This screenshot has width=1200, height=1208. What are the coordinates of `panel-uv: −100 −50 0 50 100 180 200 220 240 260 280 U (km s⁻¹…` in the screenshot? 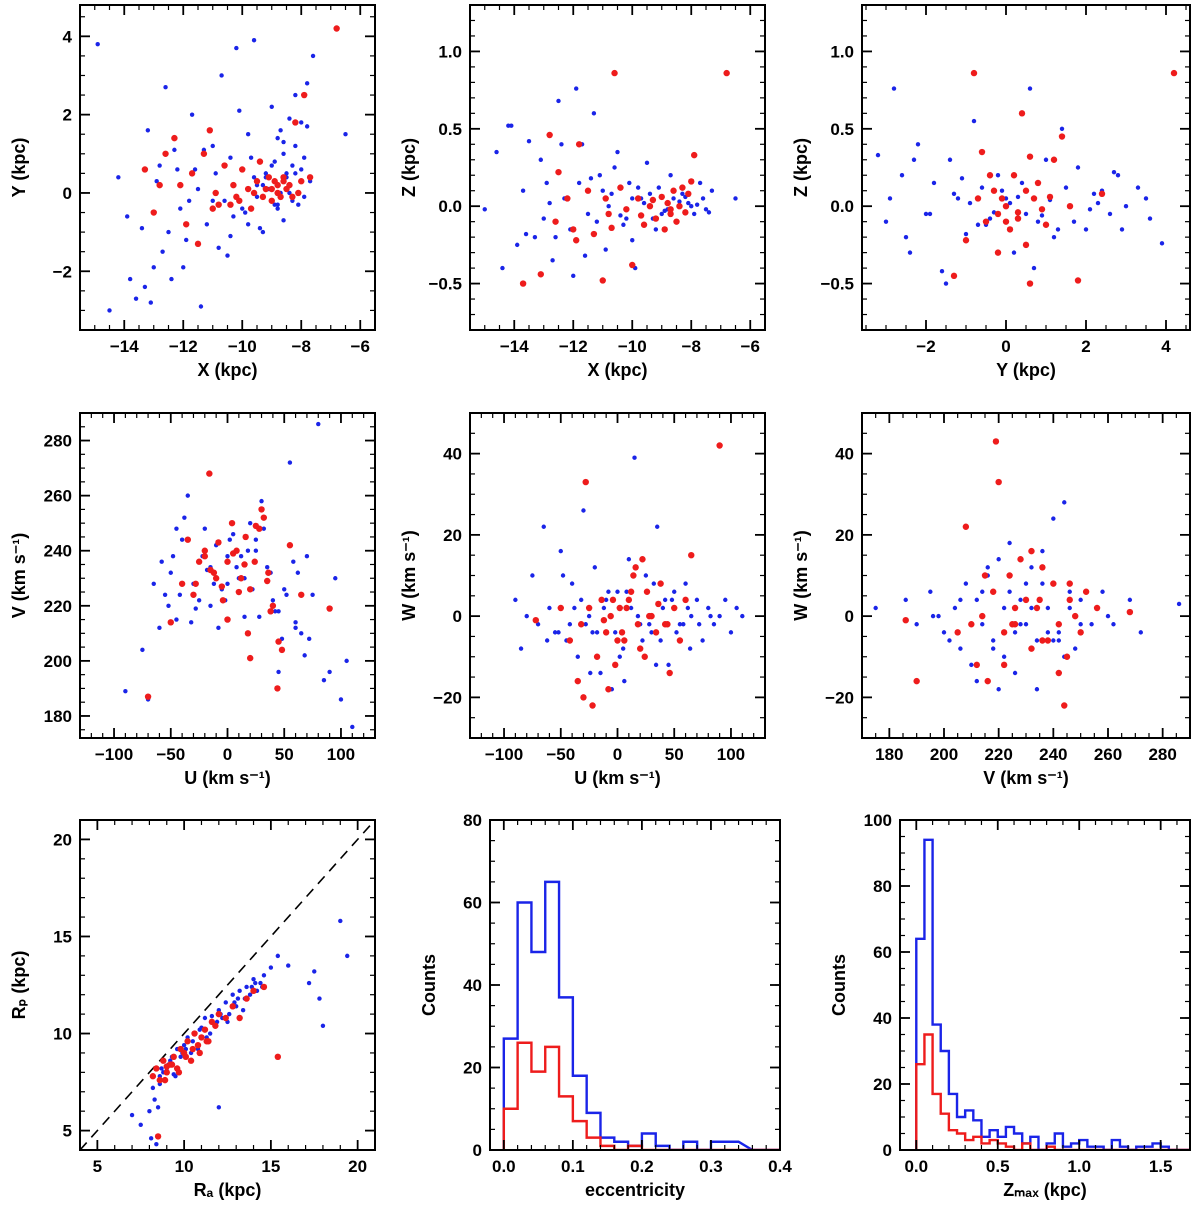 It's located at (192, 600).